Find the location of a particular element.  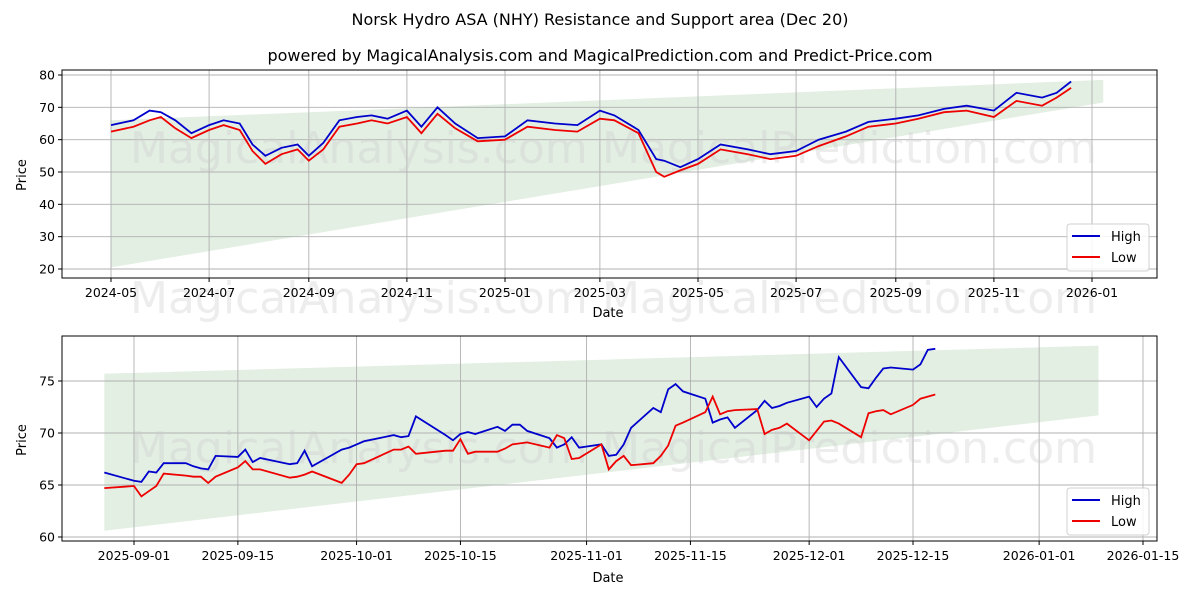

watermark-magicalprediction-bottom: MagicalPrediction.com is located at coordinates (849, 448).